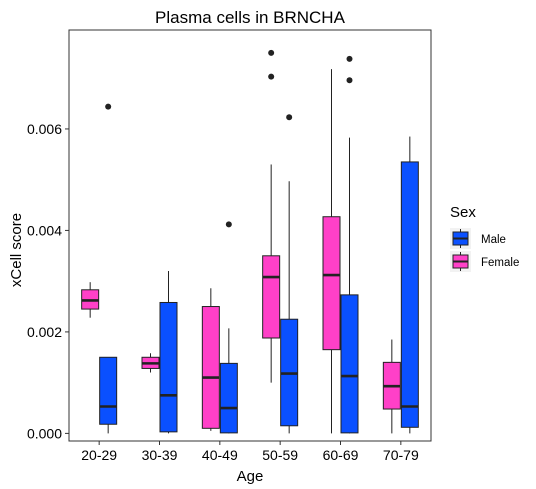 The width and height of the screenshot is (536, 489). Describe the element at coordinates (500, 263) in the screenshot. I see `legend-label-female: Female` at that location.